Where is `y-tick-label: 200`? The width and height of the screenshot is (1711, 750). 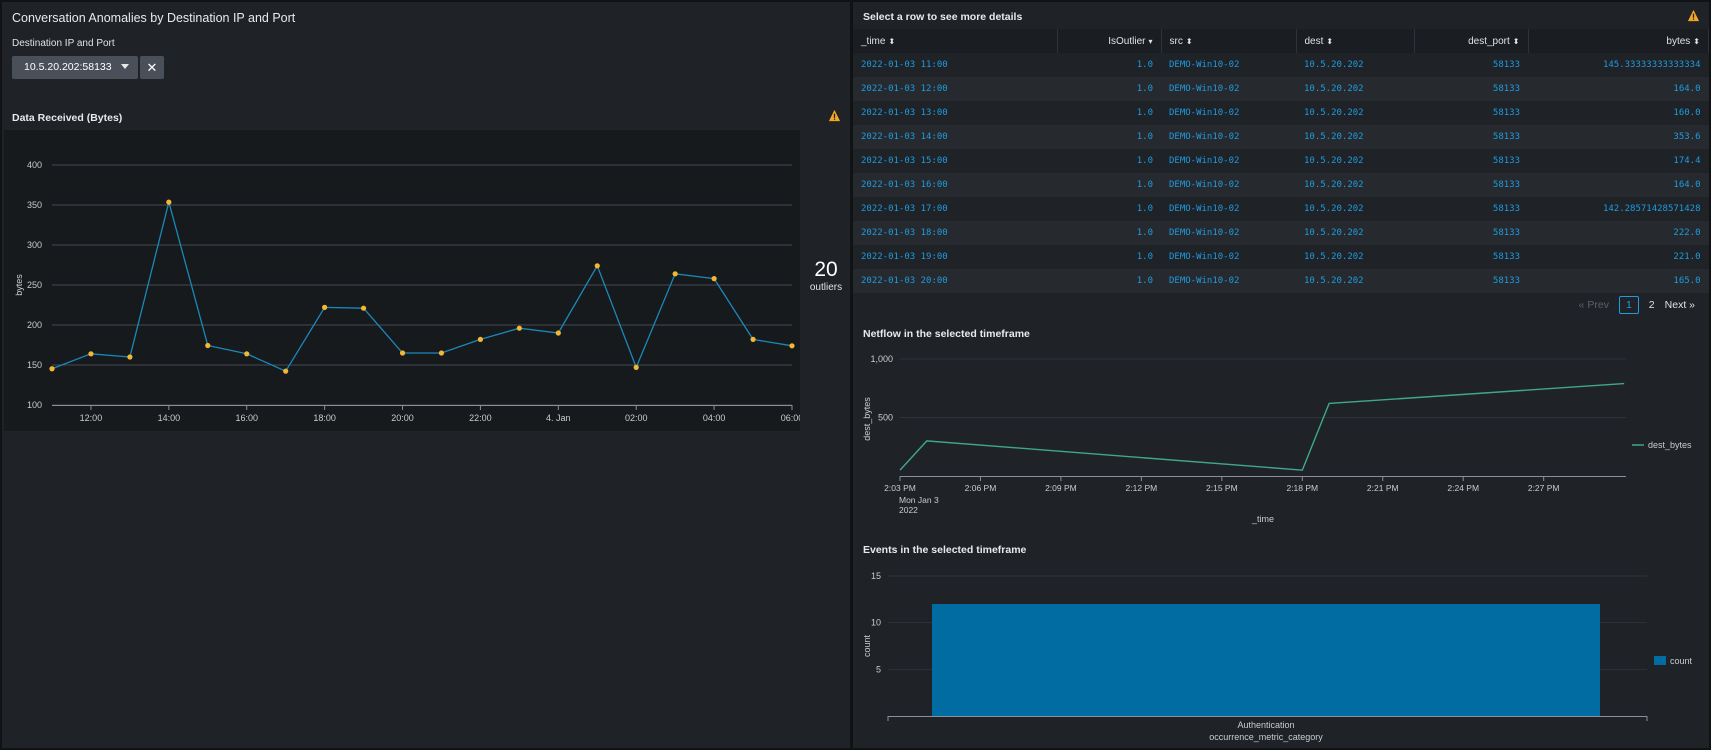 y-tick-label: 200 is located at coordinates (34, 325).